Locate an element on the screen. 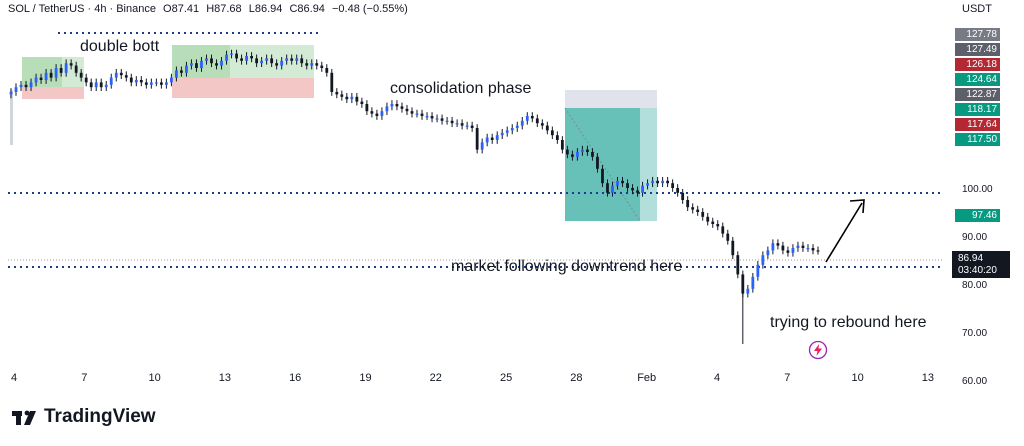  open-value: O87.41 is located at coordinates (181, 9).